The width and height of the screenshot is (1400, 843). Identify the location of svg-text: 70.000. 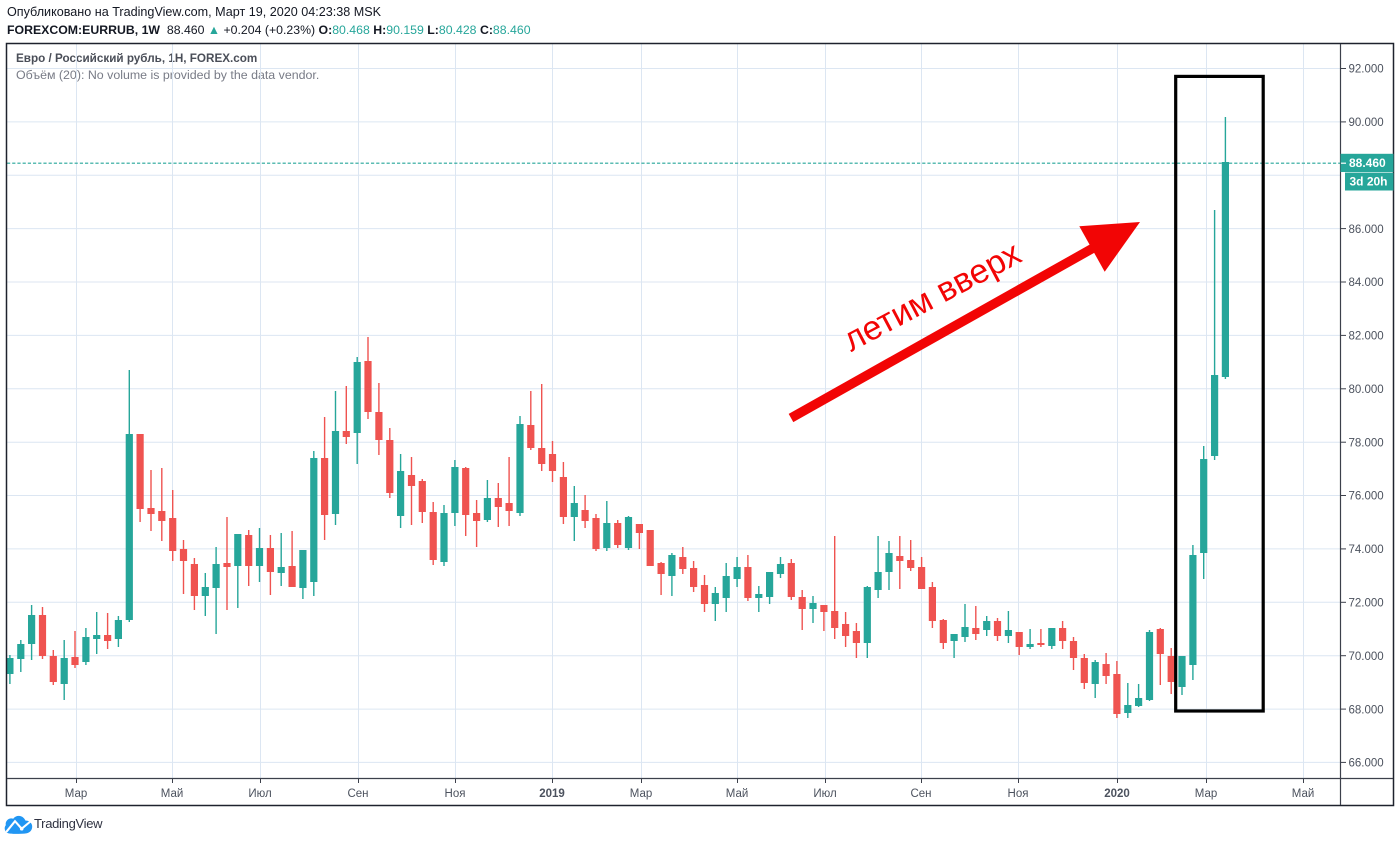
(1366, 657).